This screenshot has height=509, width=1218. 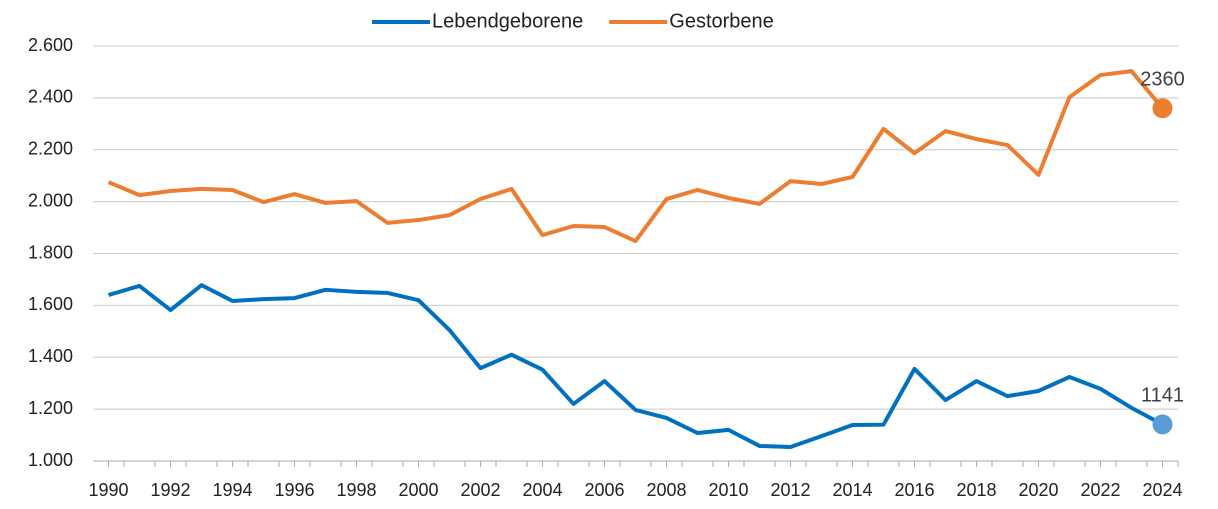 I want to click on legend-label: Lebendgeborene, so click(x=507, y=21).